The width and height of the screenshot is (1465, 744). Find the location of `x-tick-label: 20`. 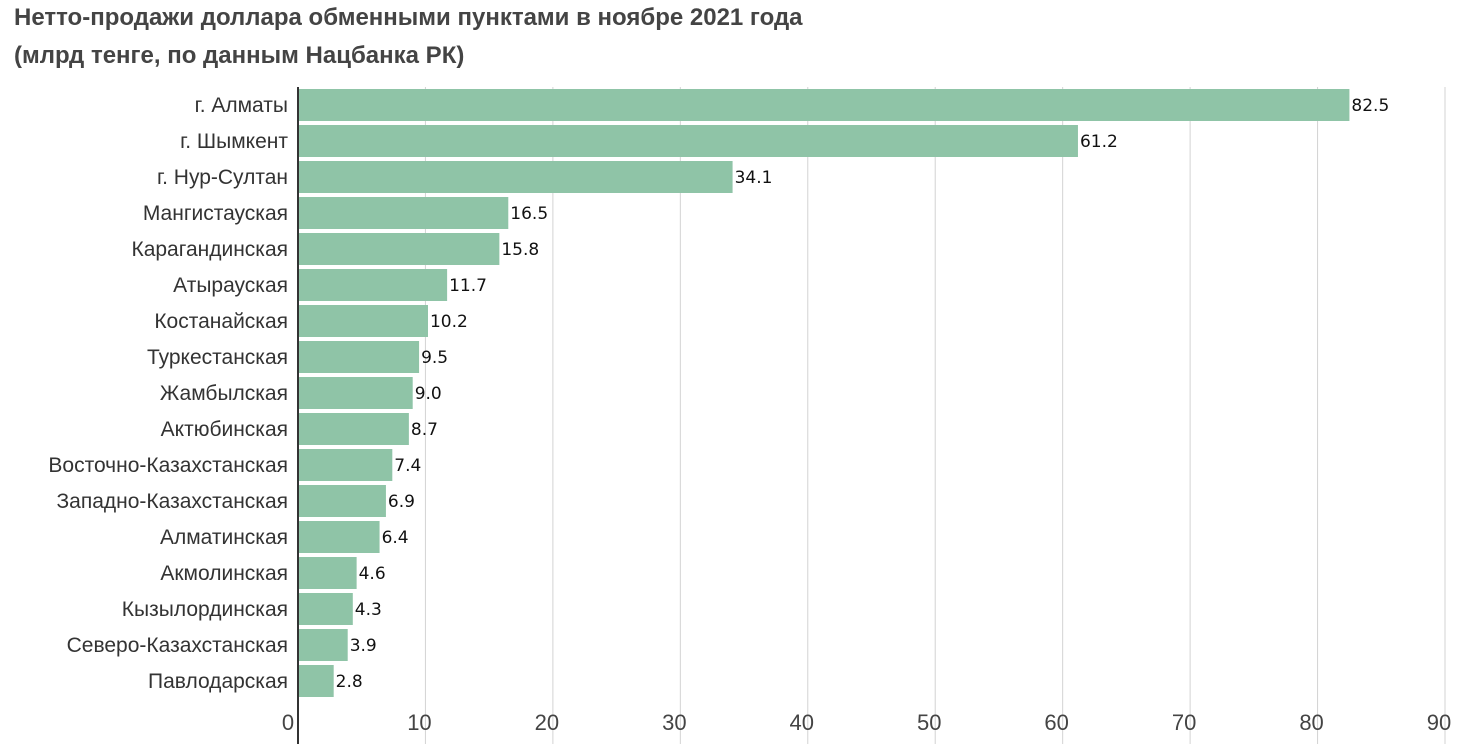

x-tick-label: 20 is located at coordinates (547, 722).